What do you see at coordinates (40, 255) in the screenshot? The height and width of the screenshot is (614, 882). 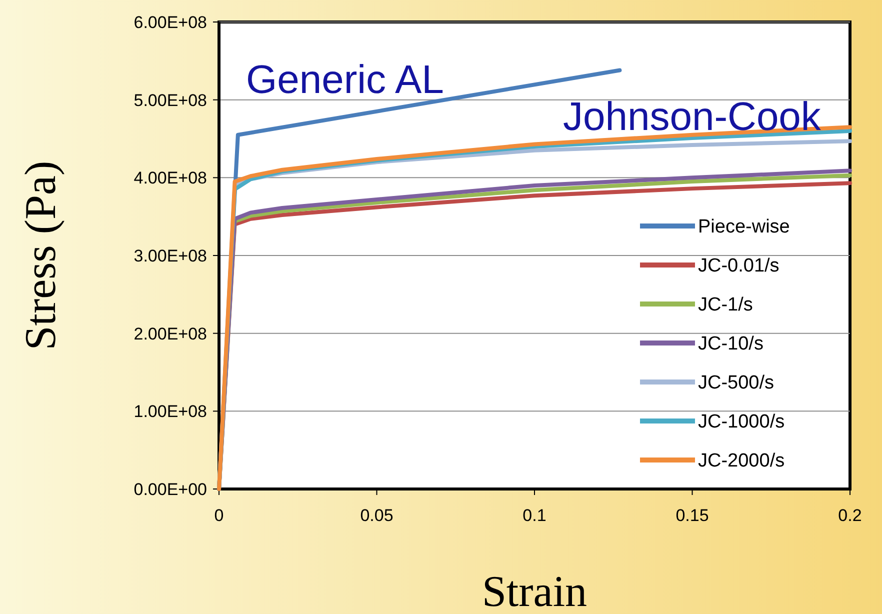 I see `y-axis-title: Stress (Pa)` at bounding box center [40, 255].